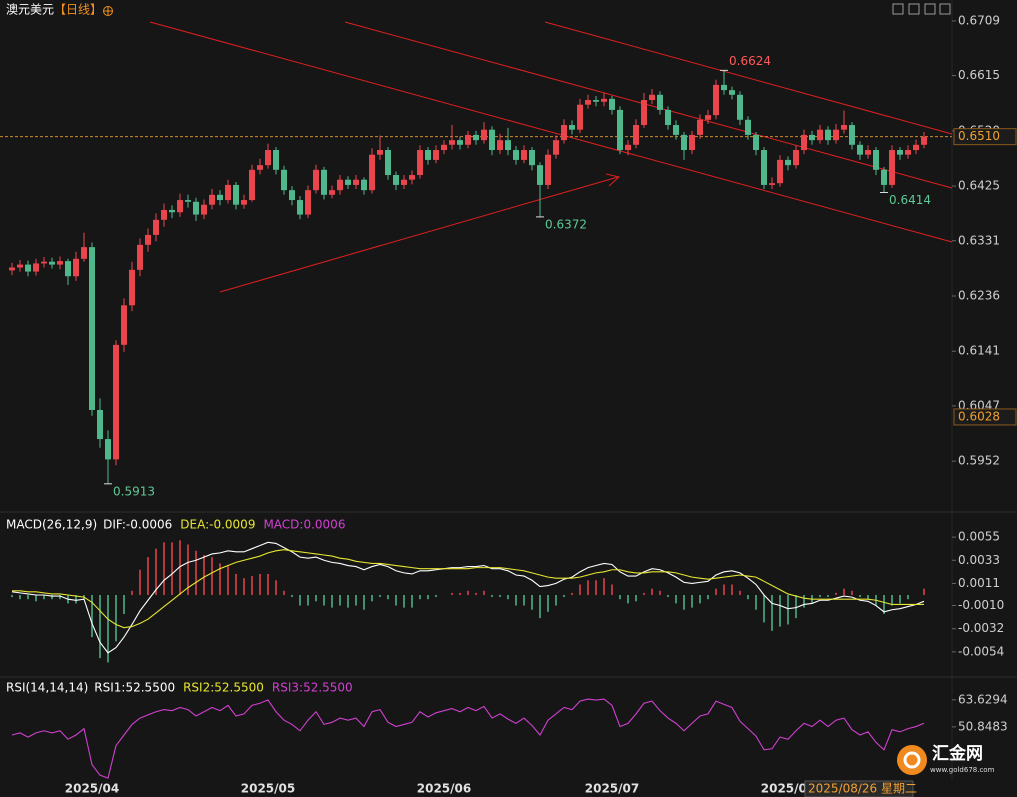  I want to click on instrument-title: 澳元美元, so click(30, 10).